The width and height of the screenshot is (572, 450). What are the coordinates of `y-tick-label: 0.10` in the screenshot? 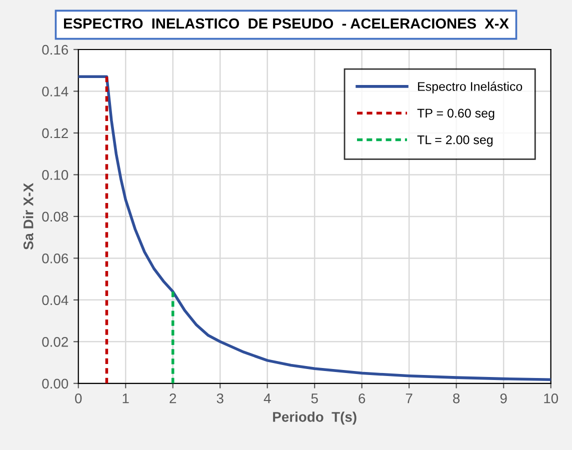 It's located at (55, 175).